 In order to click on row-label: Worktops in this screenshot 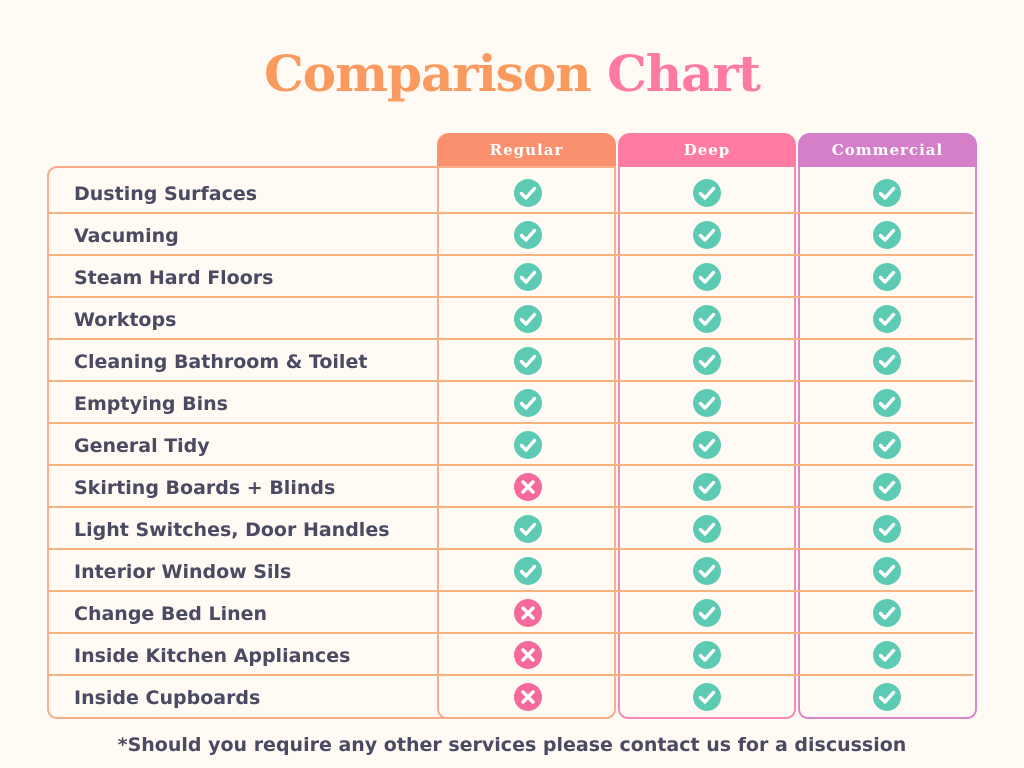, I will do `click(125, 320)`.